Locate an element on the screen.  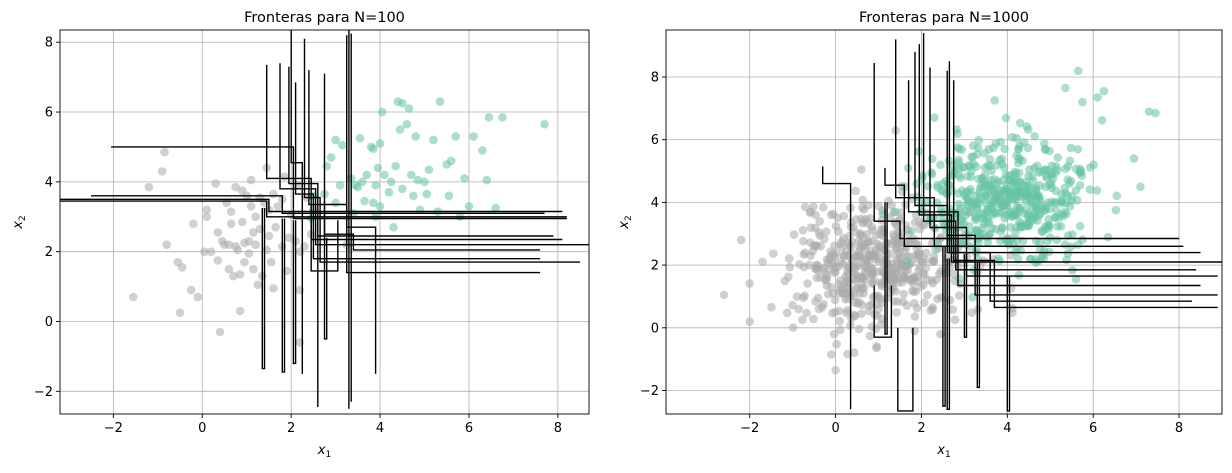
y-tick-label: 8 is located at coordinates (49, 43).